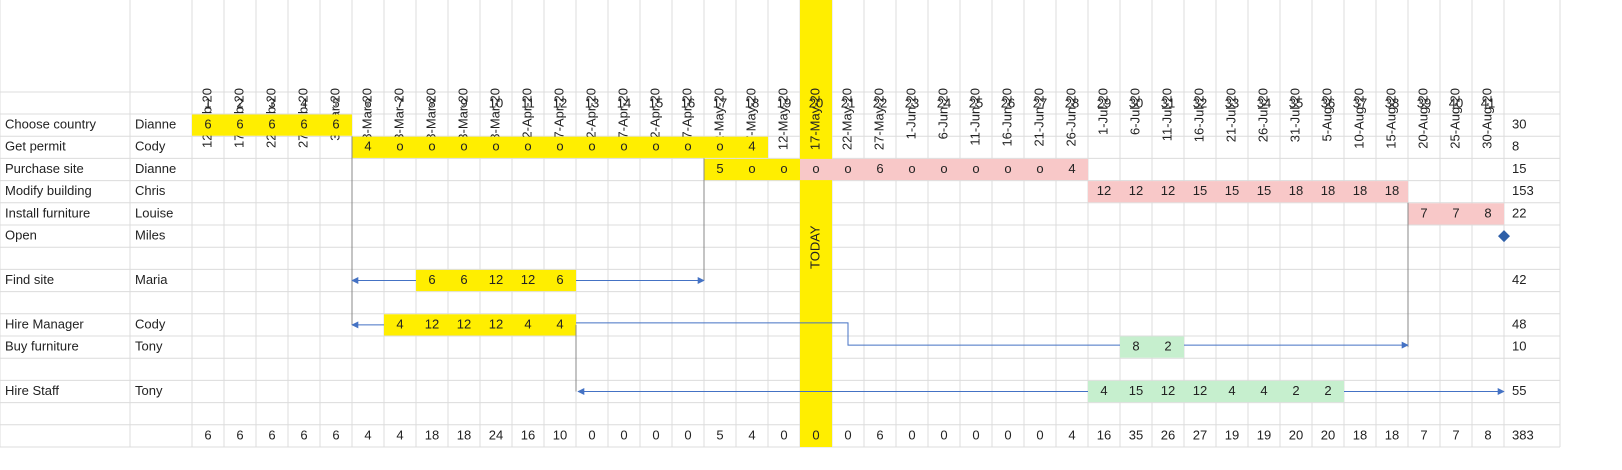 This screenshot has height=470, width=1622. I want to click on task-name: Install furniture, so click(47, 212).